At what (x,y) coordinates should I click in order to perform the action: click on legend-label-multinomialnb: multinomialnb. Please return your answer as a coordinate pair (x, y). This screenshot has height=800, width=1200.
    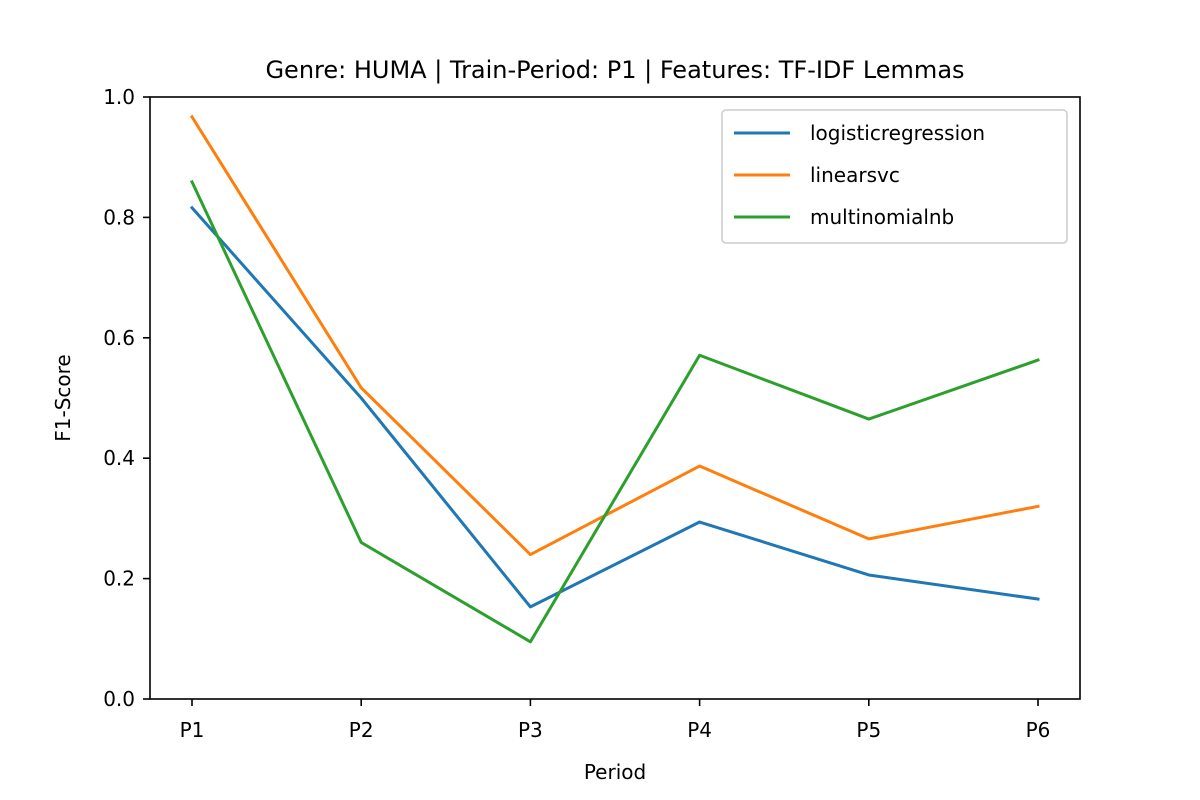
    Looking at the image, I should click on (882, 217).